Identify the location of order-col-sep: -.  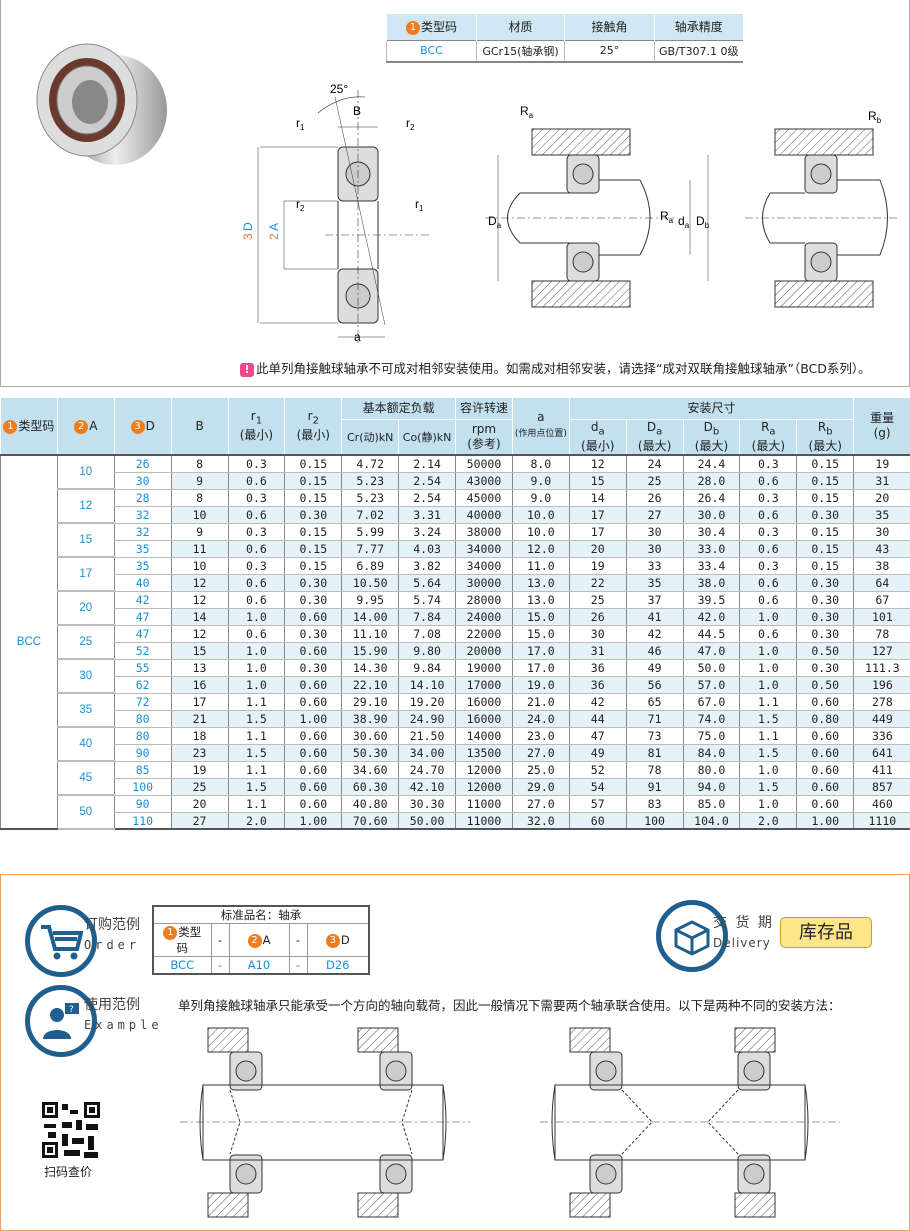
(298, 940).